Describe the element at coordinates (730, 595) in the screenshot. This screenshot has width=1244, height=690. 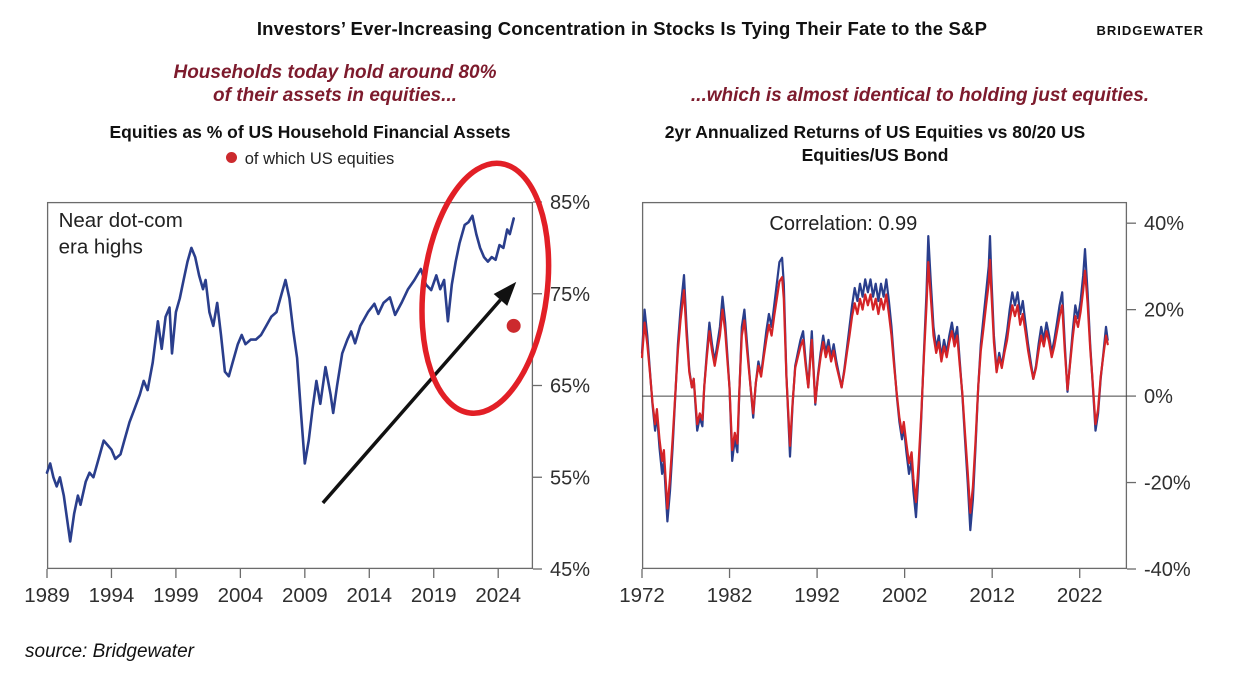
I see `svg-text: 1982` at that location.